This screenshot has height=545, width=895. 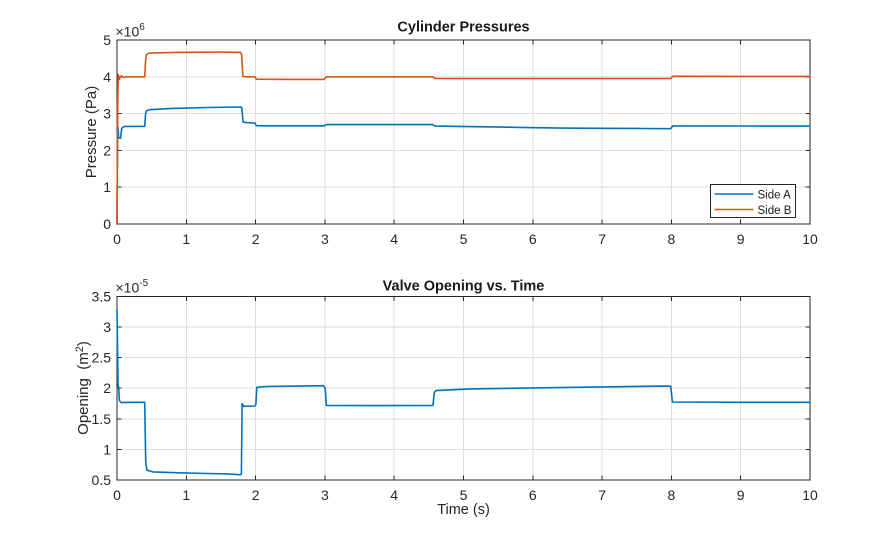 I want to click on svg-text: Time (s), so click(x=463, y=510).